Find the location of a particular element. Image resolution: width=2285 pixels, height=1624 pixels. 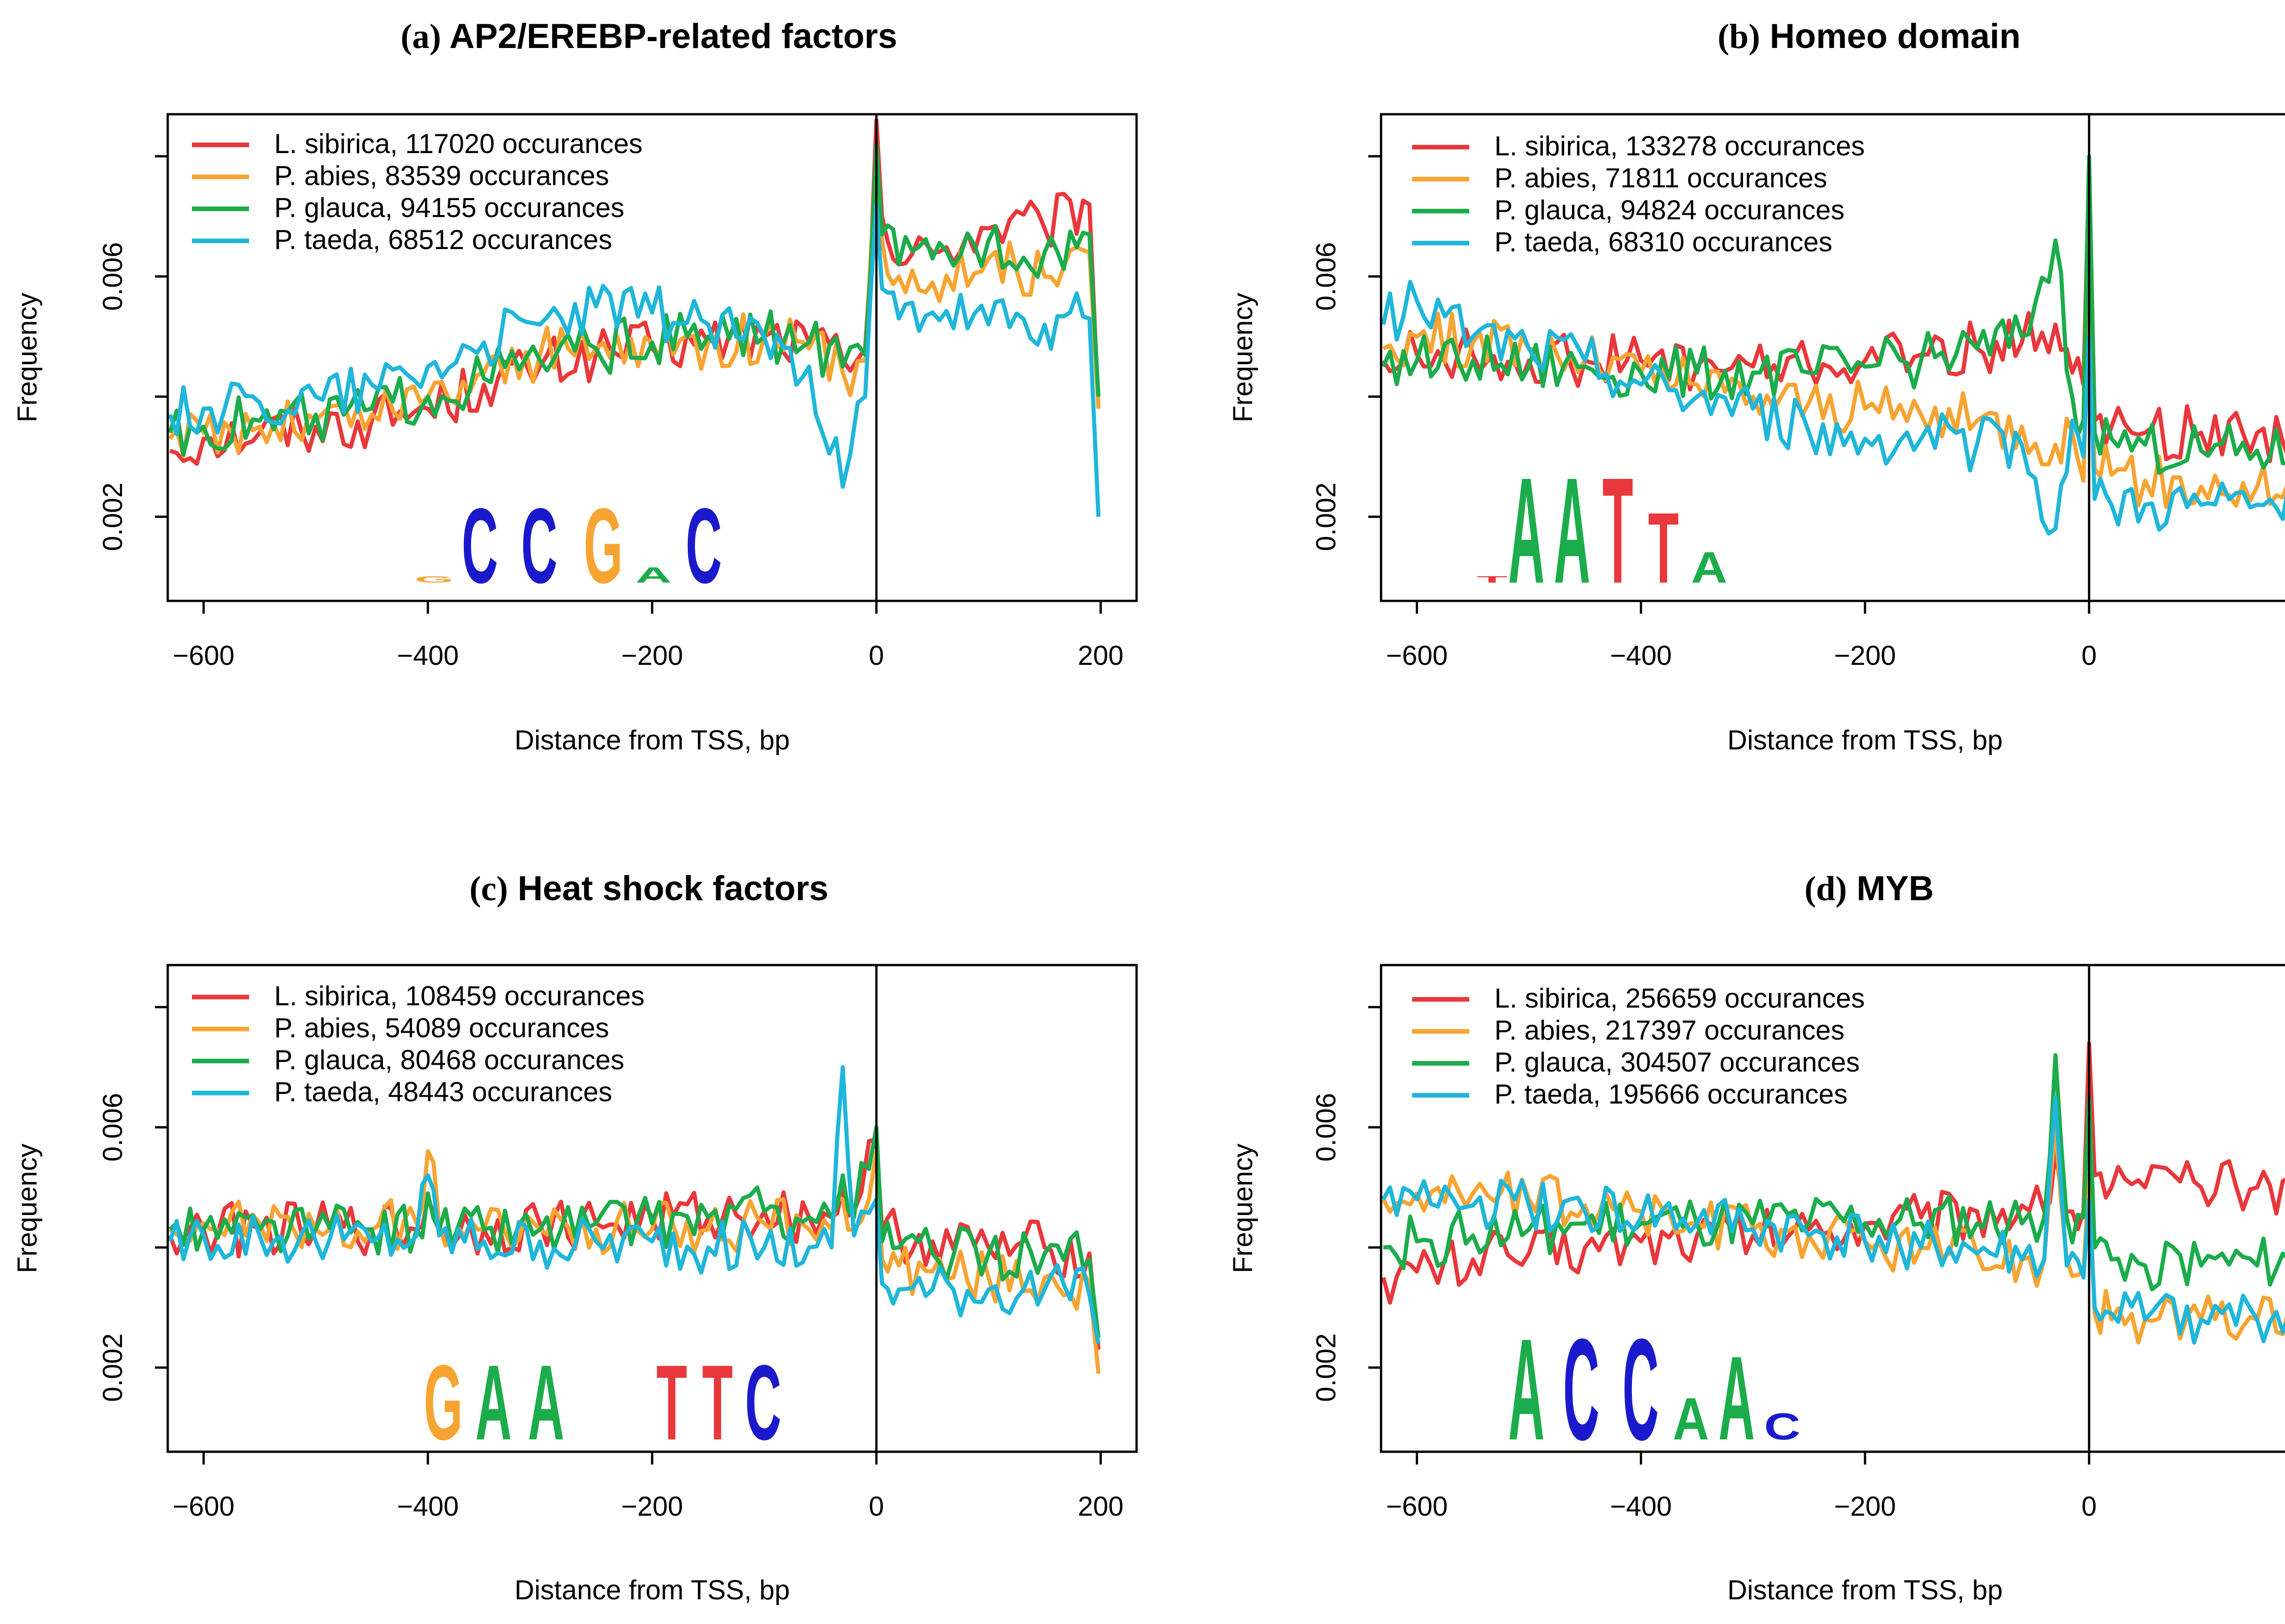

legend-entry: P. glauca, 80468 occurances is located at coordinates (449, 1060).